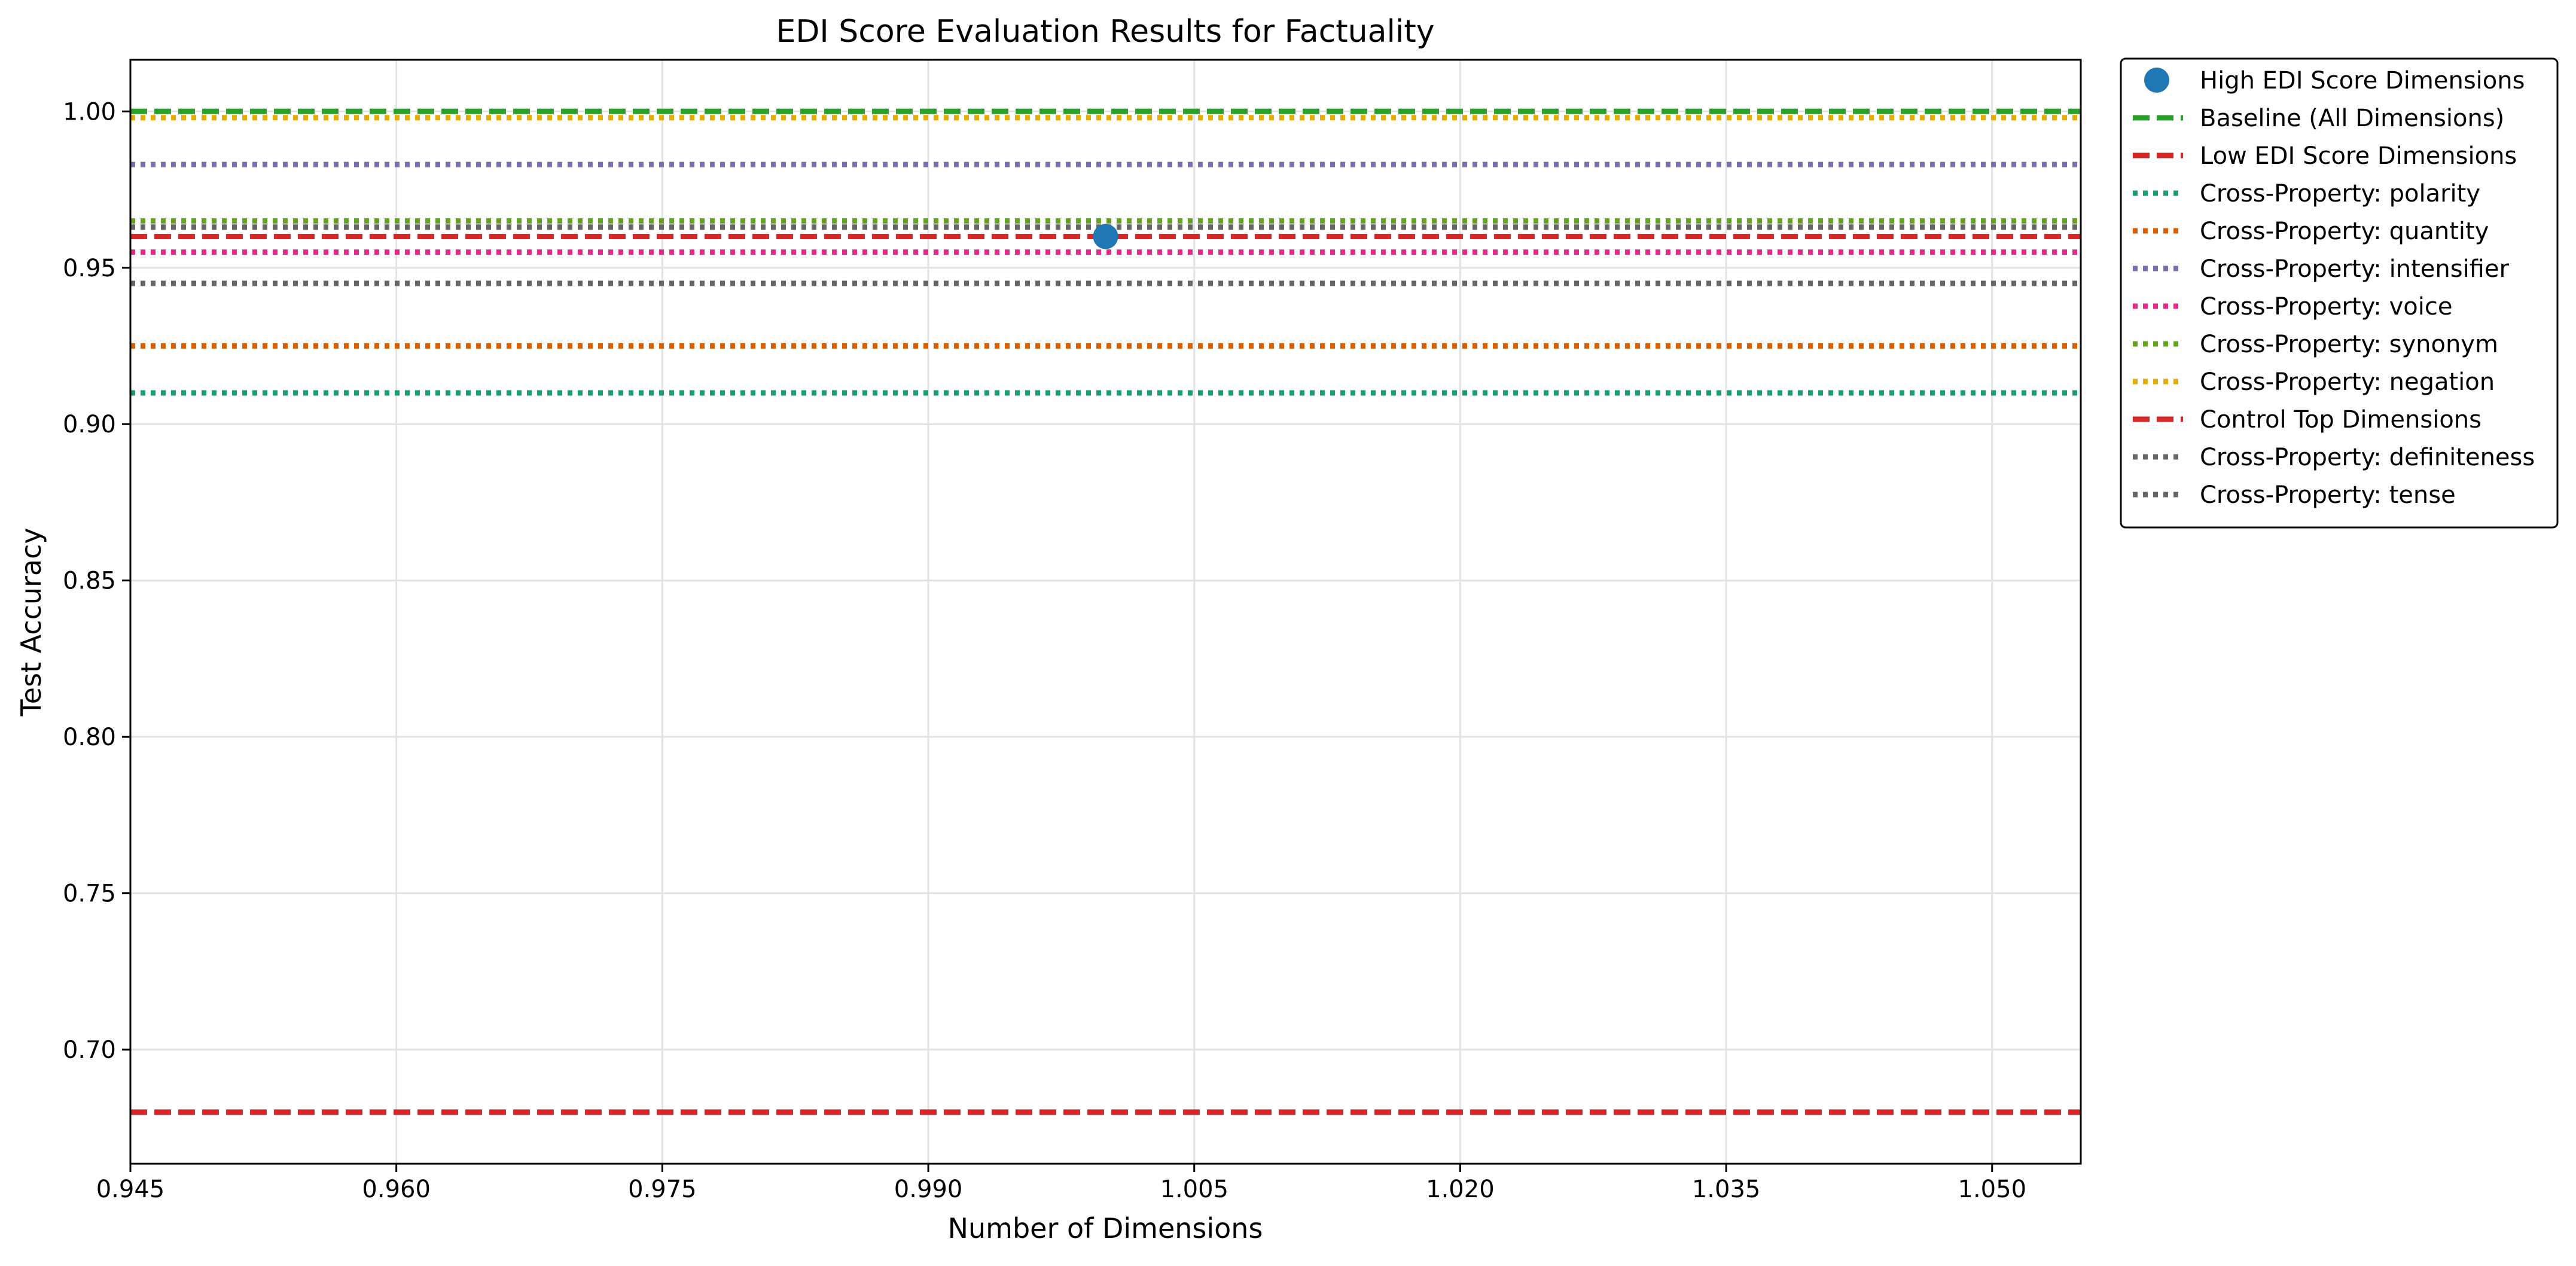 Image resolution: width=2576 pixels, height=1266 pixels. Describe the element at coordinates (1105, 236) in the screenshot. I see `data-point-high-edi` at that location.